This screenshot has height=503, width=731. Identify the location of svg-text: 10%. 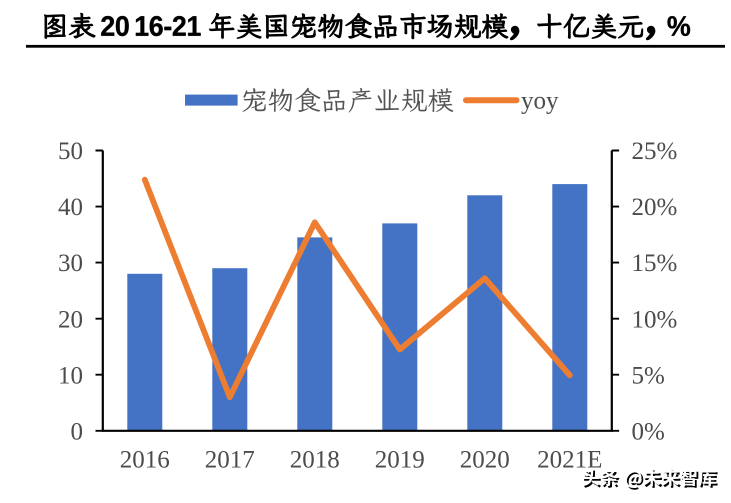
(655, 319).